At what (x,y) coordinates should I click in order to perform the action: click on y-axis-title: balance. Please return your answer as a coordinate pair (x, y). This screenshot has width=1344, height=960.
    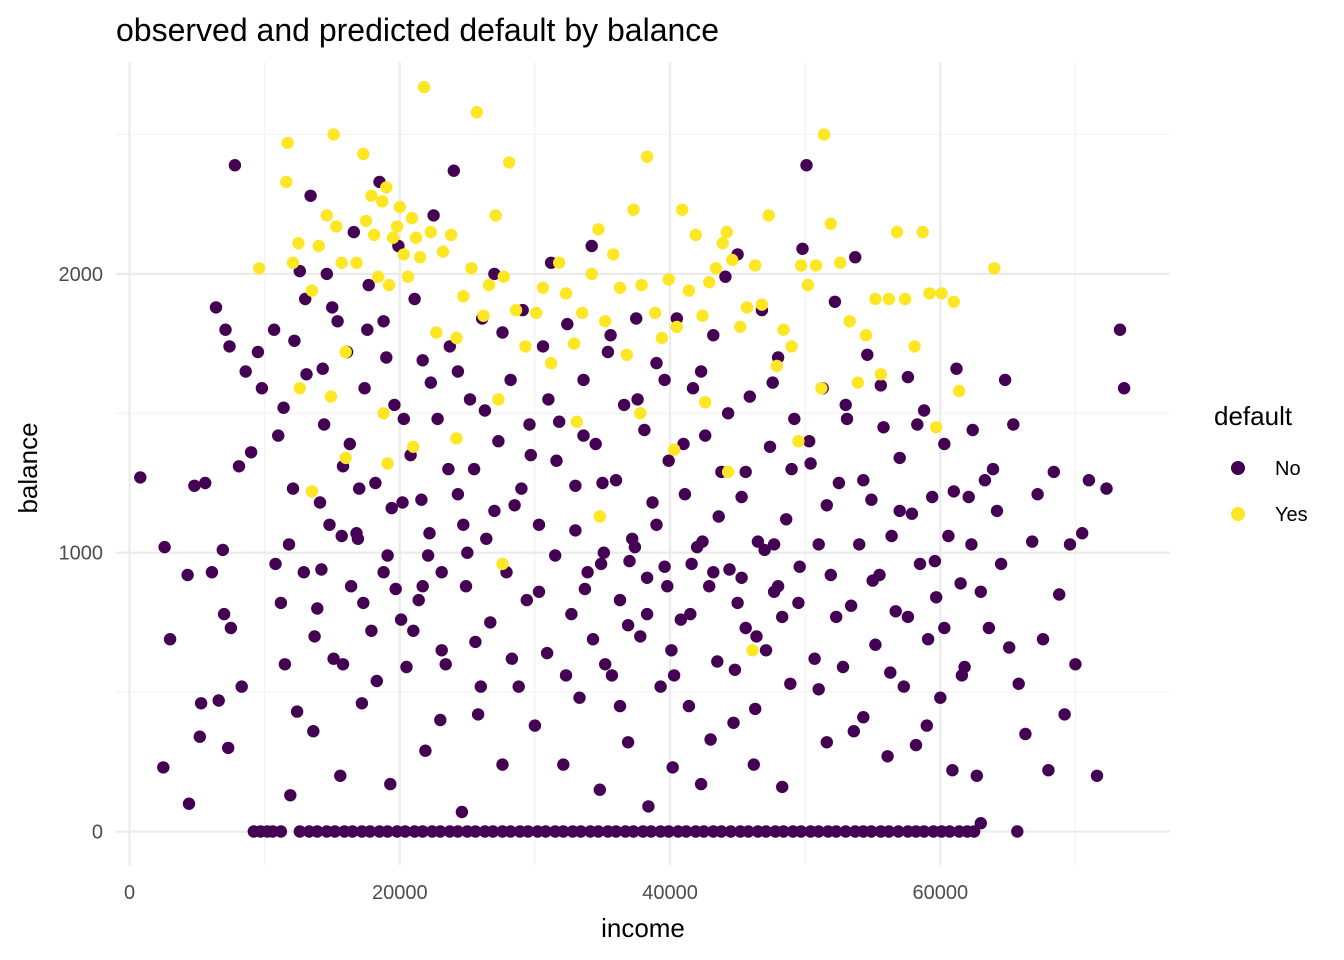
    Looking at the image, I should click on (28, 467).